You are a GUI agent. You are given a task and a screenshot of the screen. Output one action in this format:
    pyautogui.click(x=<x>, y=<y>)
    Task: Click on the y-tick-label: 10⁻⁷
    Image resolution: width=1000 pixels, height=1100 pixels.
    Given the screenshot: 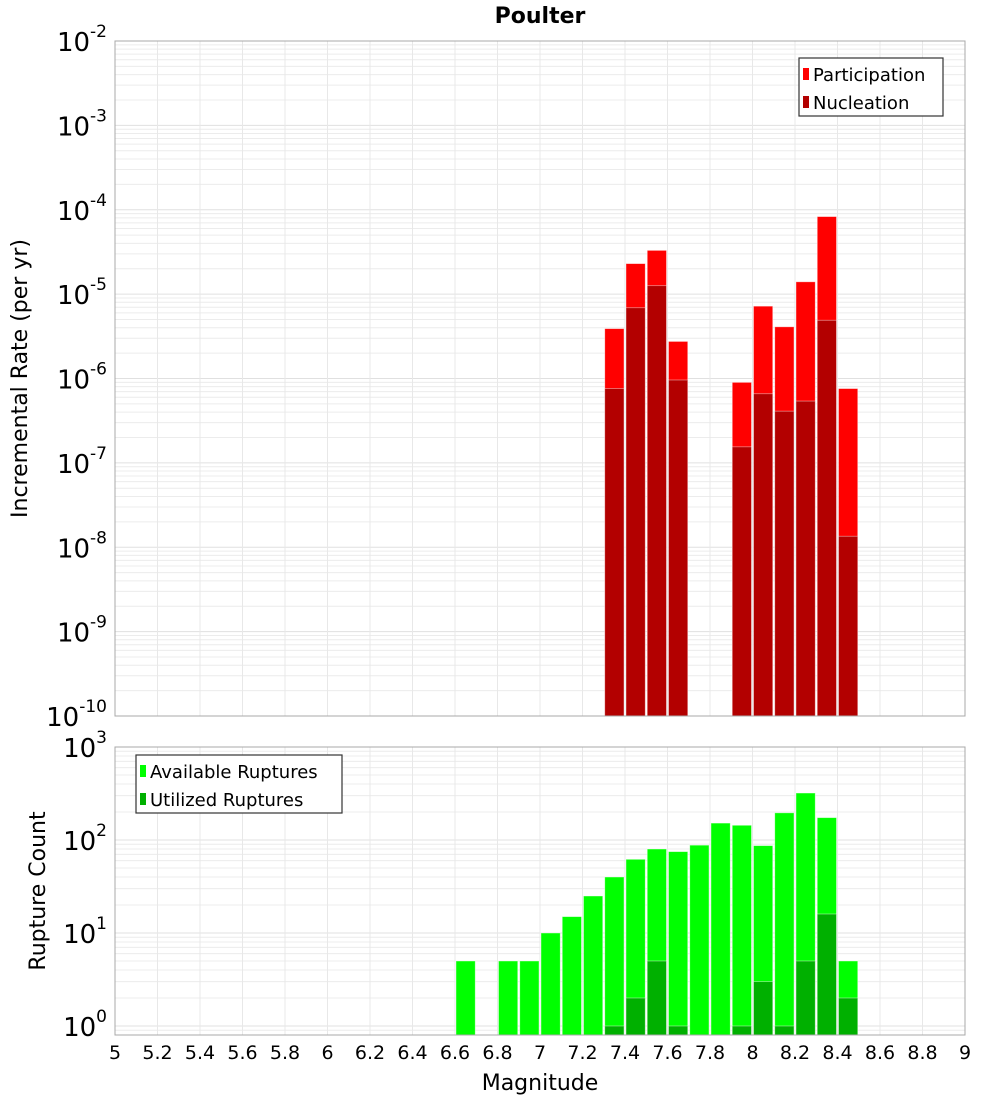 What is the action you would take?
    pyautogui.click(x=82, y=462)
    